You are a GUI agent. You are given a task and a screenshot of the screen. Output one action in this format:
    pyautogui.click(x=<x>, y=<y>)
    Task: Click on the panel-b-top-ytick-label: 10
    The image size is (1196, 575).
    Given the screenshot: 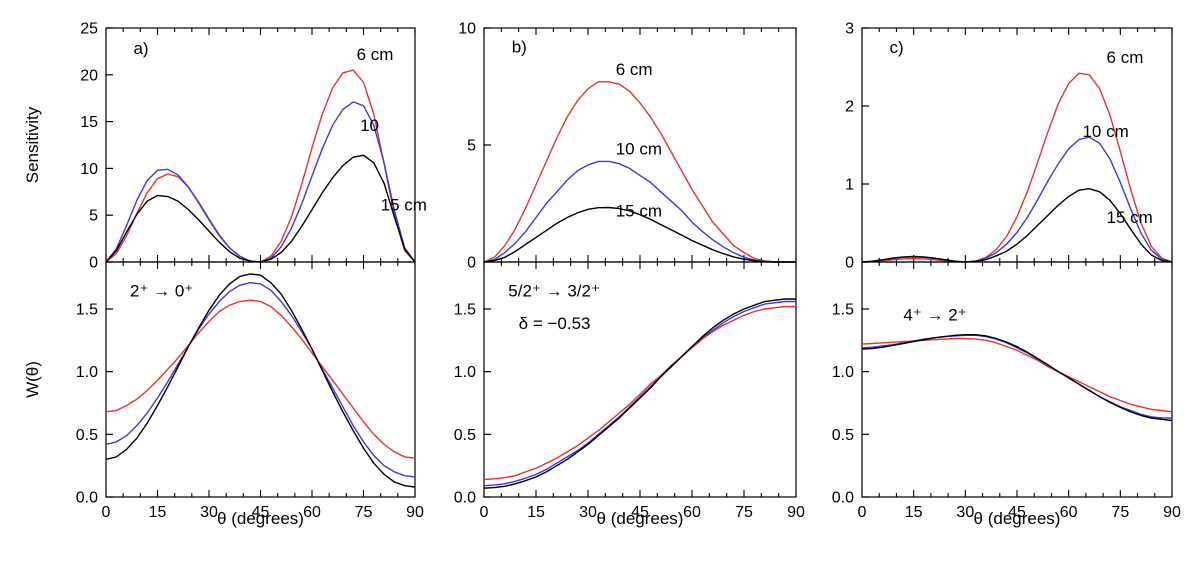 What is the action you would take?
    pyautogui.click(x=467, y=29)
    